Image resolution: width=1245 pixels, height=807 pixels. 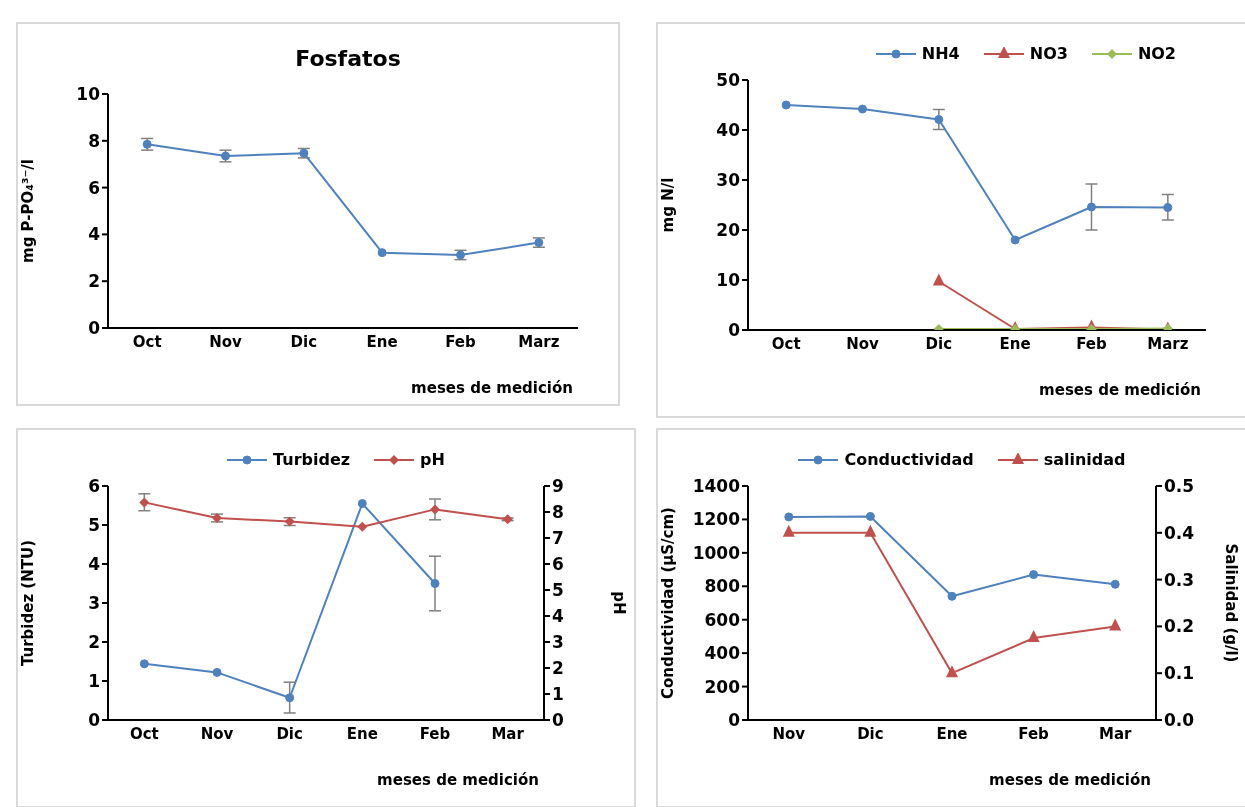 I want to click on y-tick-label: 3, so click(x=94, y=603).